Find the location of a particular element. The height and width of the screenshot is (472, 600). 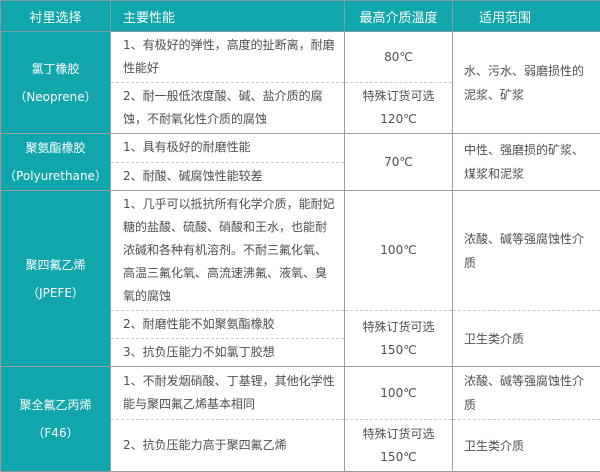

temp-cell: 特殊订货可选 120℃ is located at coordinates (399, 108).